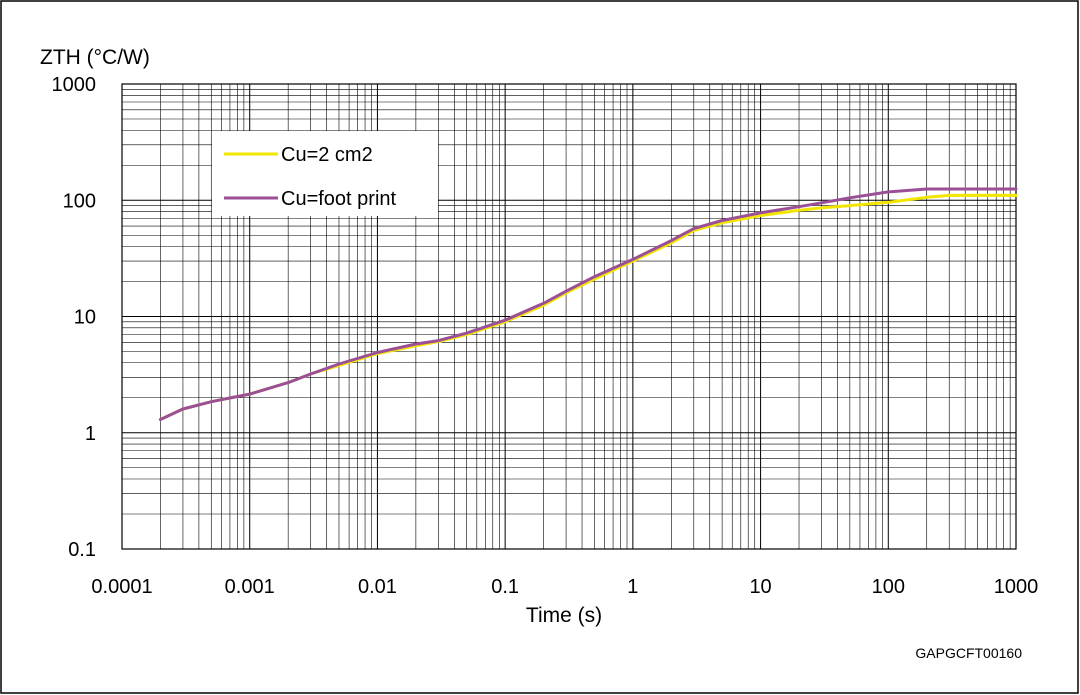 The width and height of the screenshot is (1080, 695). What do you see at coordinates (505, 587) in the screenshot?
I see `x-tick-label: 0.1` at bounding box center [505, 587].